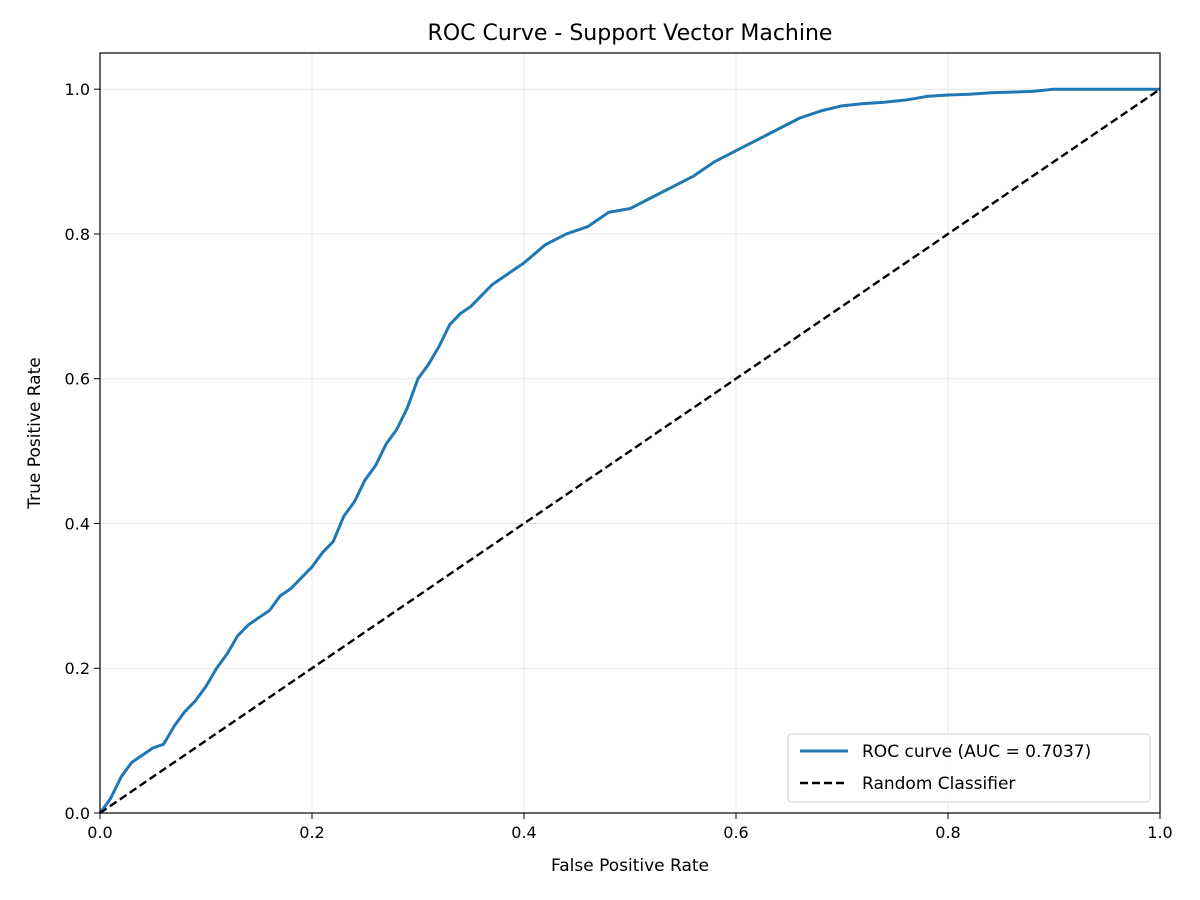  Describe the element at coordinates (976, 752) in the screenshot. I see `legend-label-roc: ROC curve (AUC = 0.7037)` at that location.